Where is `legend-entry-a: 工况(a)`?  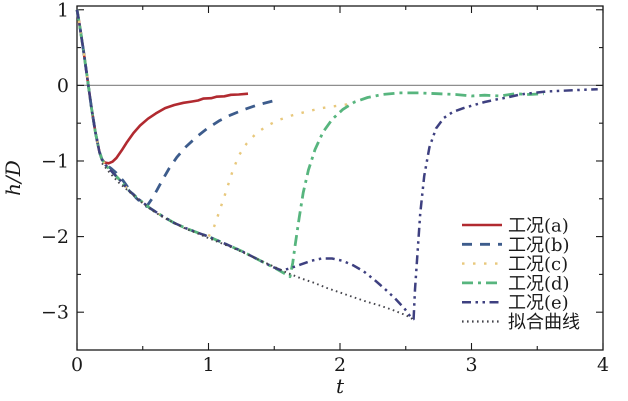
legend-entry-a: 工况(a) is located at coordinates (515, 226).